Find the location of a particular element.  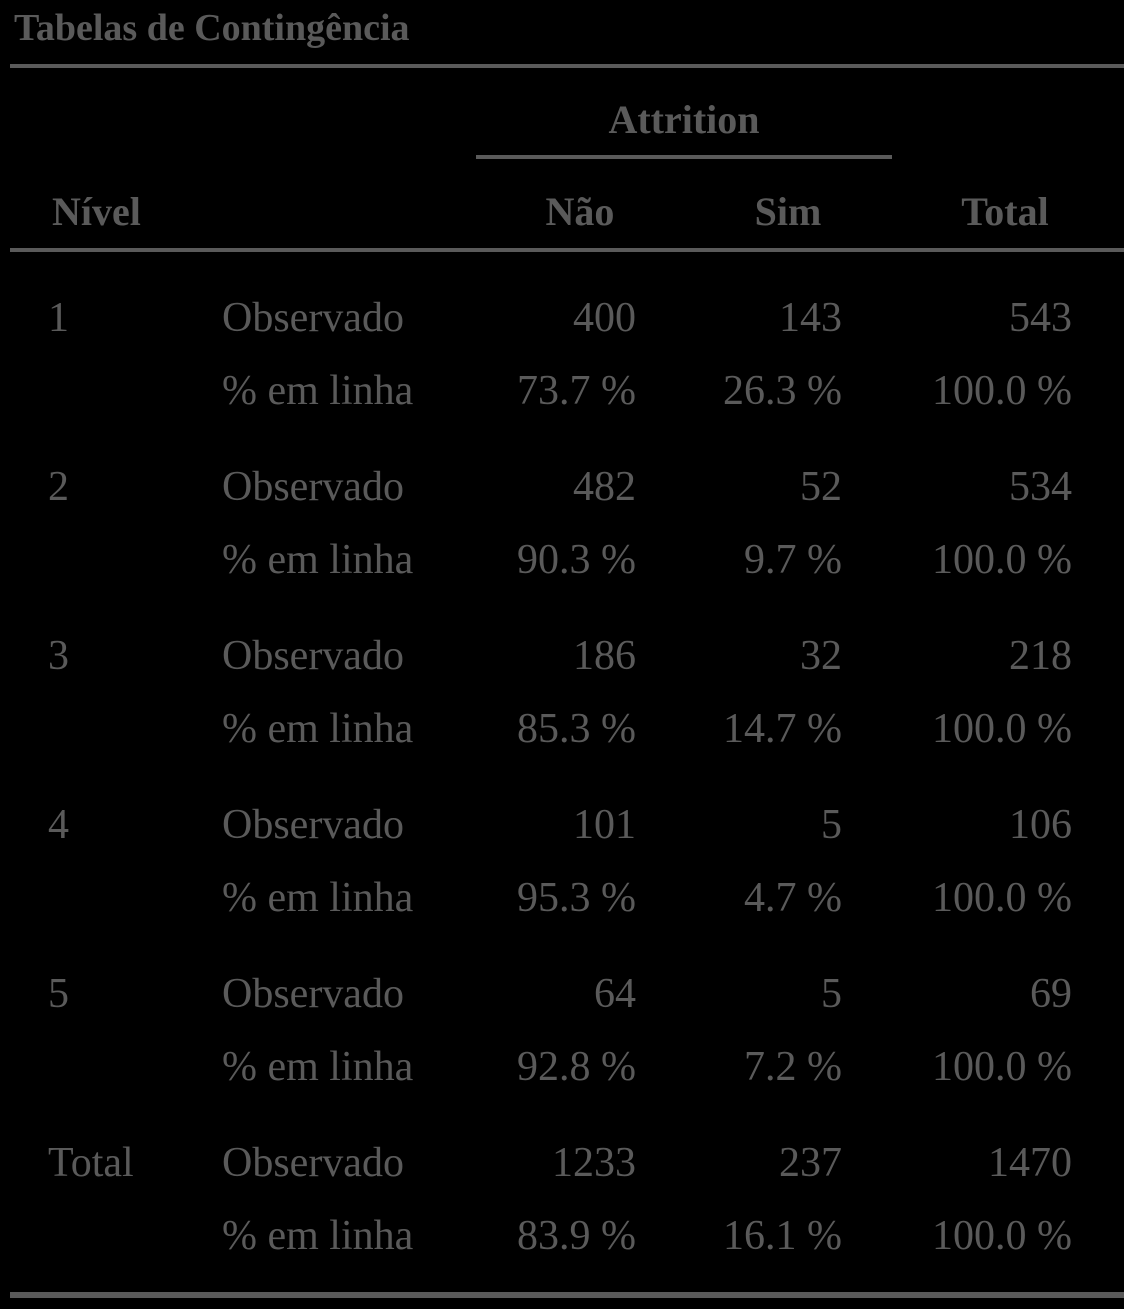

table-row: % em linha 83.9 % 16.1 % 100.0 % is located at coordinates (562, 1236).